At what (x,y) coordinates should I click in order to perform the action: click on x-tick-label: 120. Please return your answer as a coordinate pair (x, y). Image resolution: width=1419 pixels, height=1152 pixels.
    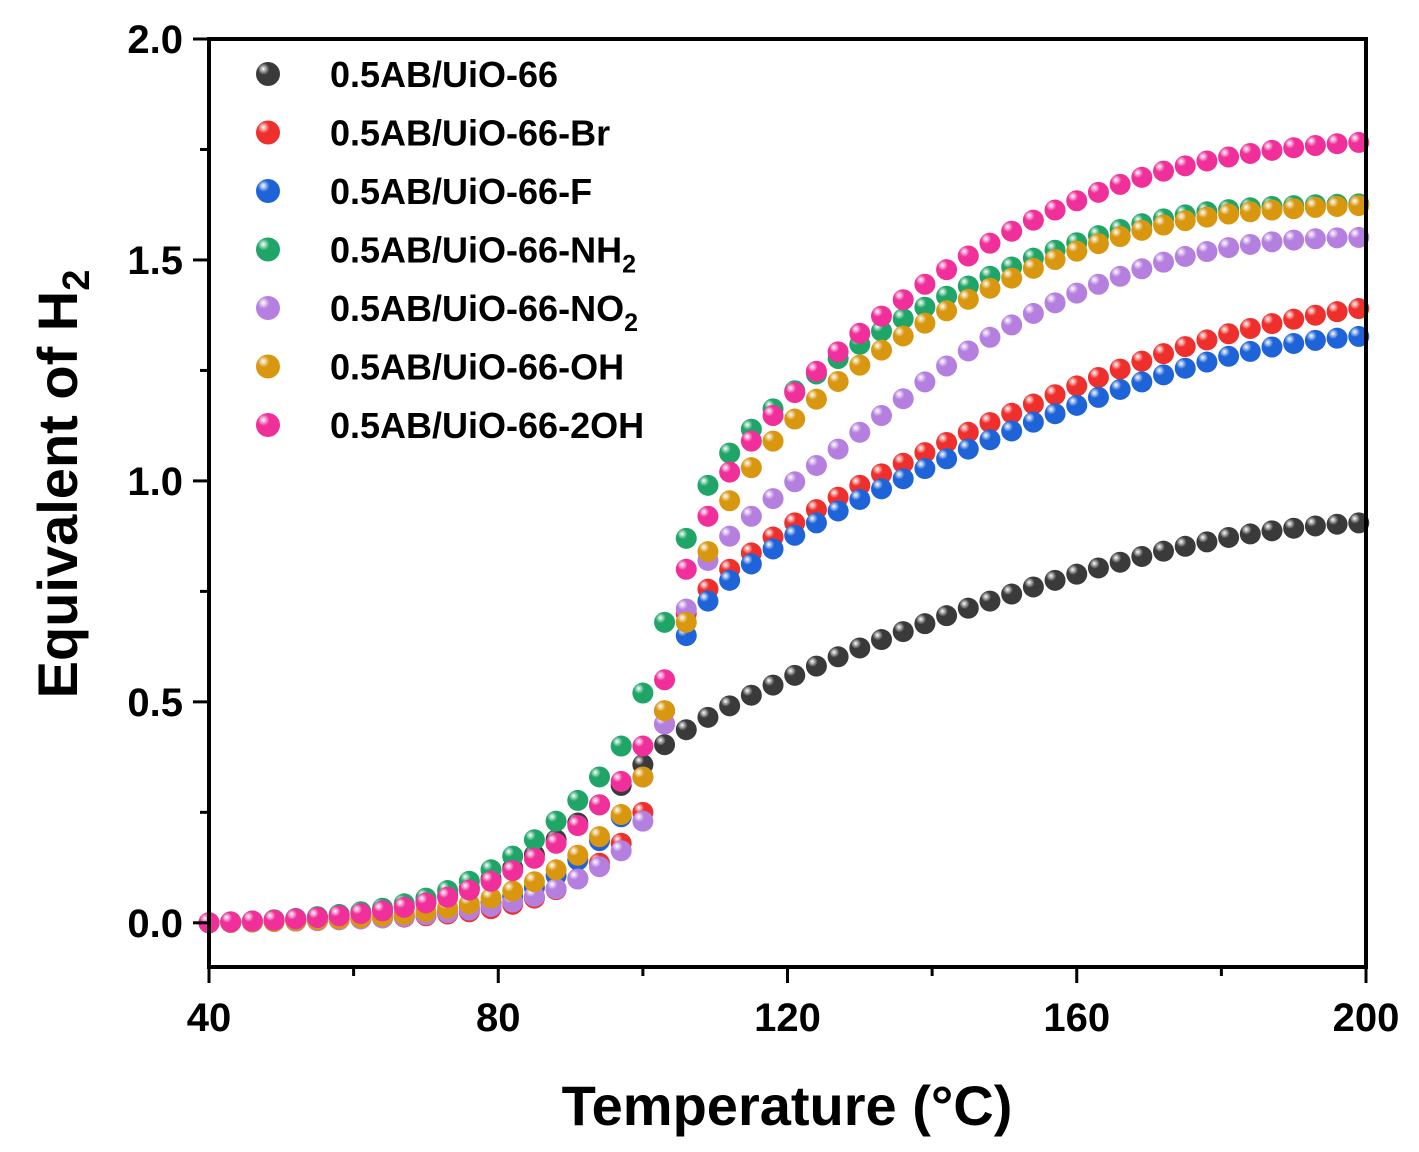
    Looking at the image, I should click on (787, 1018).